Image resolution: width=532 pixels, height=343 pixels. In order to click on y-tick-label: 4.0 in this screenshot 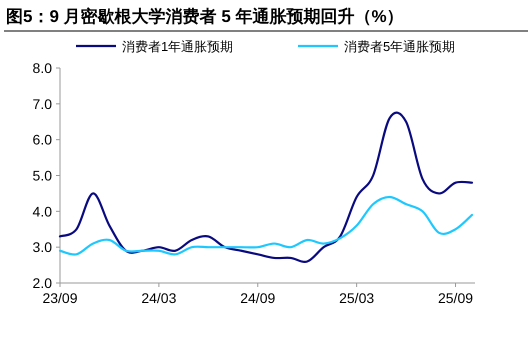, I will do `click(42, 211)`.